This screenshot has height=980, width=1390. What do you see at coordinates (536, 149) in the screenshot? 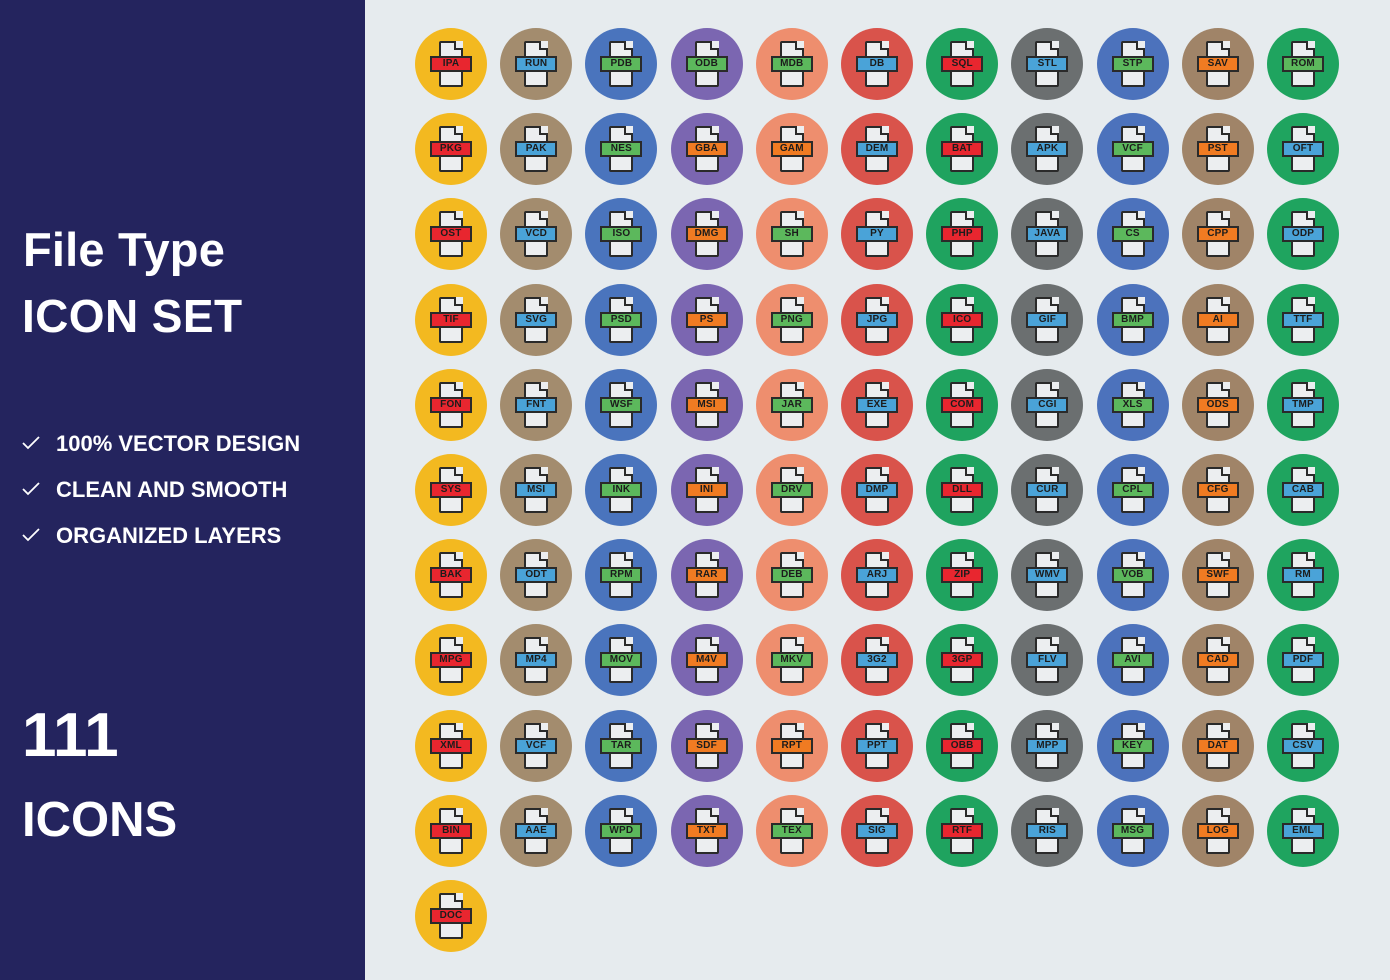
I see `file-icon-pak: PAK` at bounding box center [536, 149].